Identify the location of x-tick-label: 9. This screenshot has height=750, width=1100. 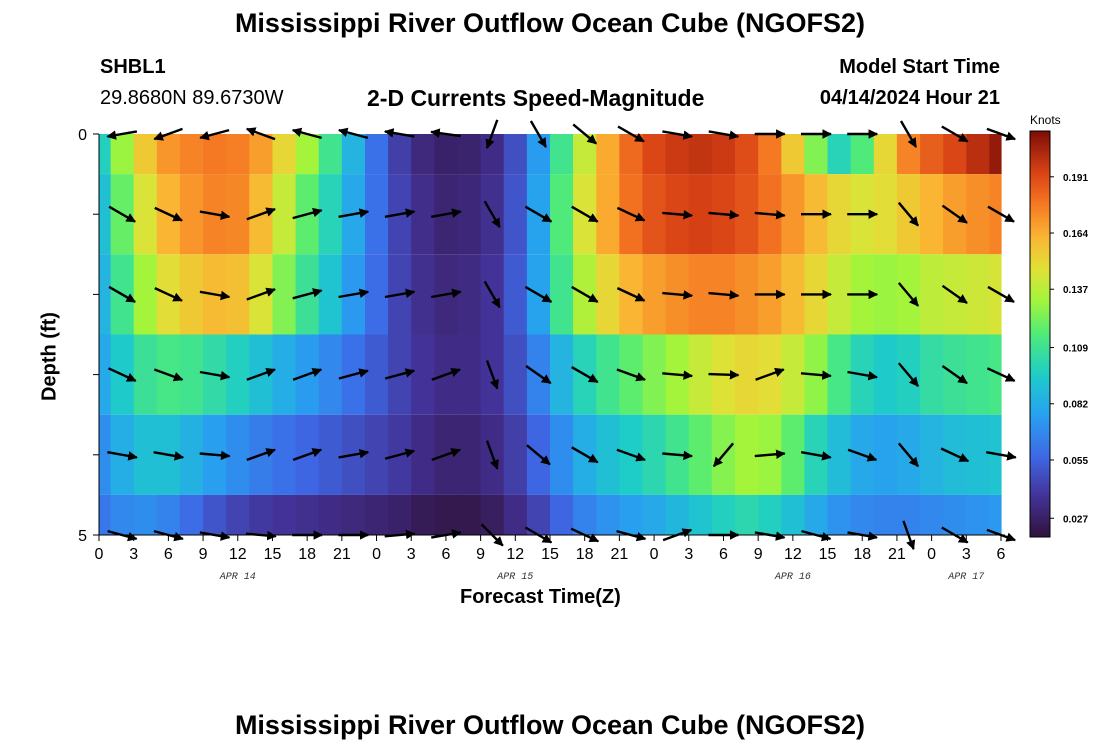
(480, 554).